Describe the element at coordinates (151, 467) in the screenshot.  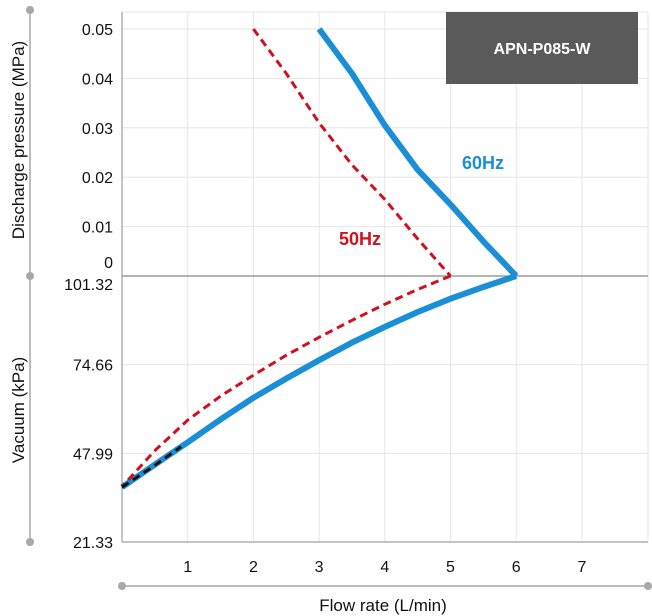
I see `series-overlap-segment` at that location.